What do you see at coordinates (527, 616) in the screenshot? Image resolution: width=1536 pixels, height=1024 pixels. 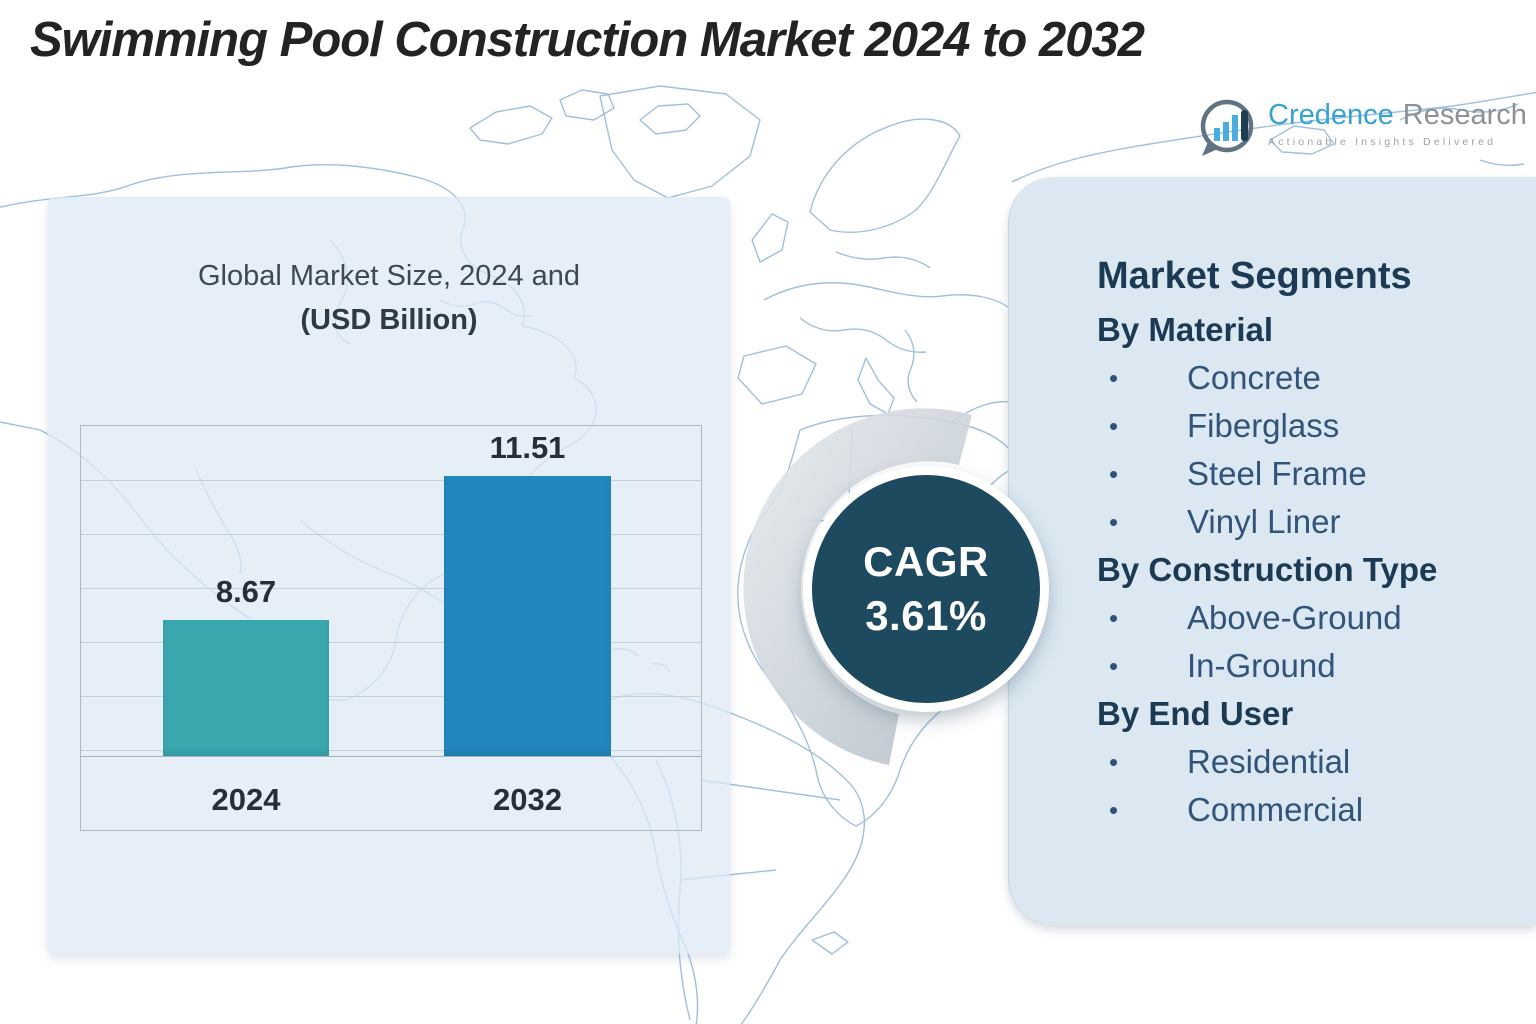 I see `bar-2032` at bounding box center [527, 616].